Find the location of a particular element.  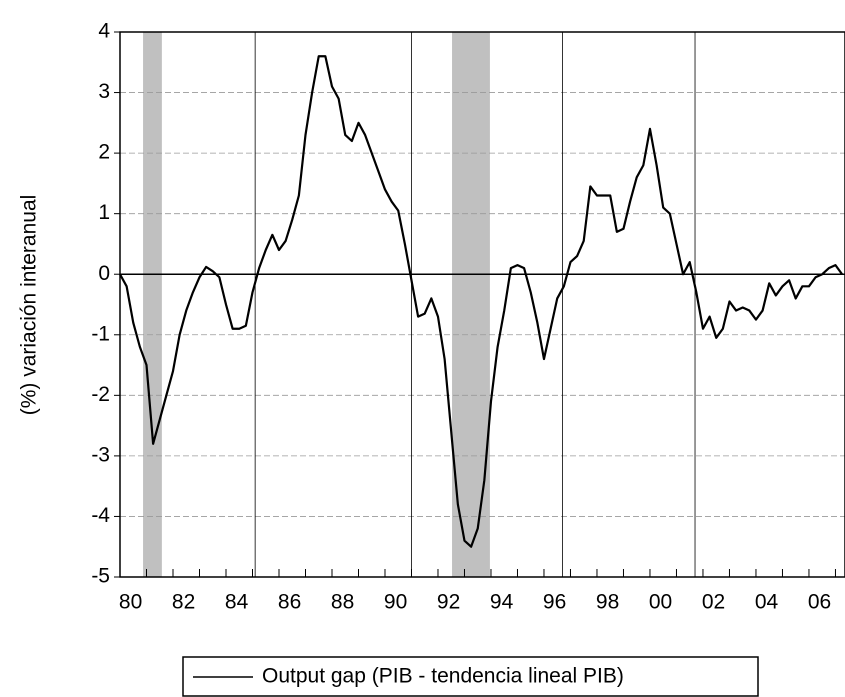

y-tick-label: 4 is located at coordinates (104, 31).